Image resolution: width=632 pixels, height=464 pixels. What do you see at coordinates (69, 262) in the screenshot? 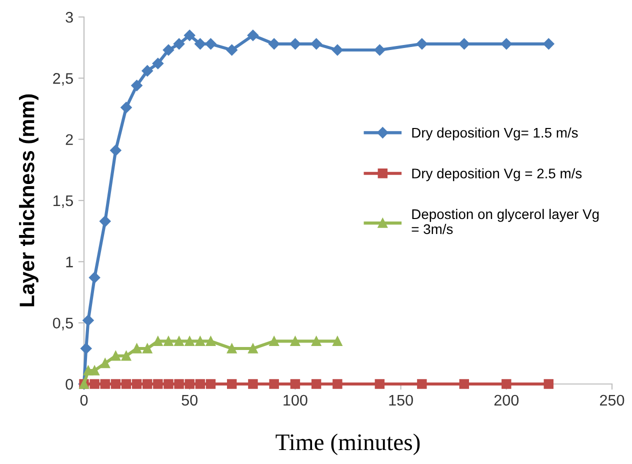
I see `y-tick-label: 1` at bounding box center [69, 262].